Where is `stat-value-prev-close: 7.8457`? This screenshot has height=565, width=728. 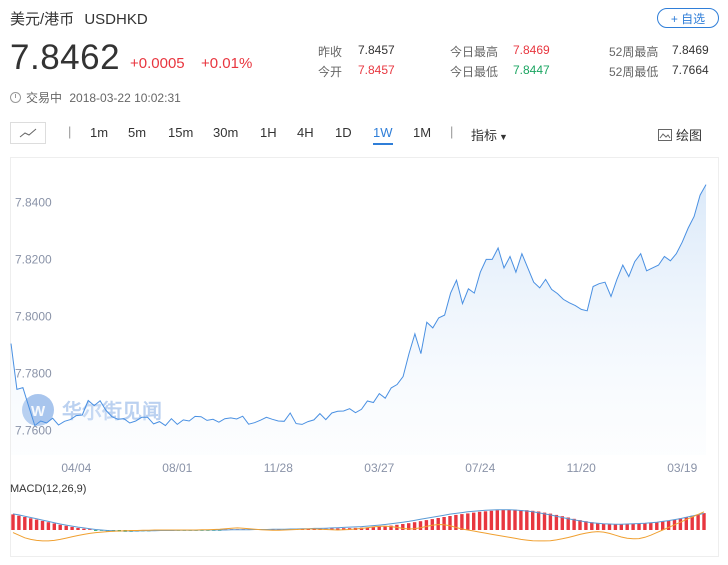
stat-value-prev-close: 7.8457 is located at coordinates (376, 50).